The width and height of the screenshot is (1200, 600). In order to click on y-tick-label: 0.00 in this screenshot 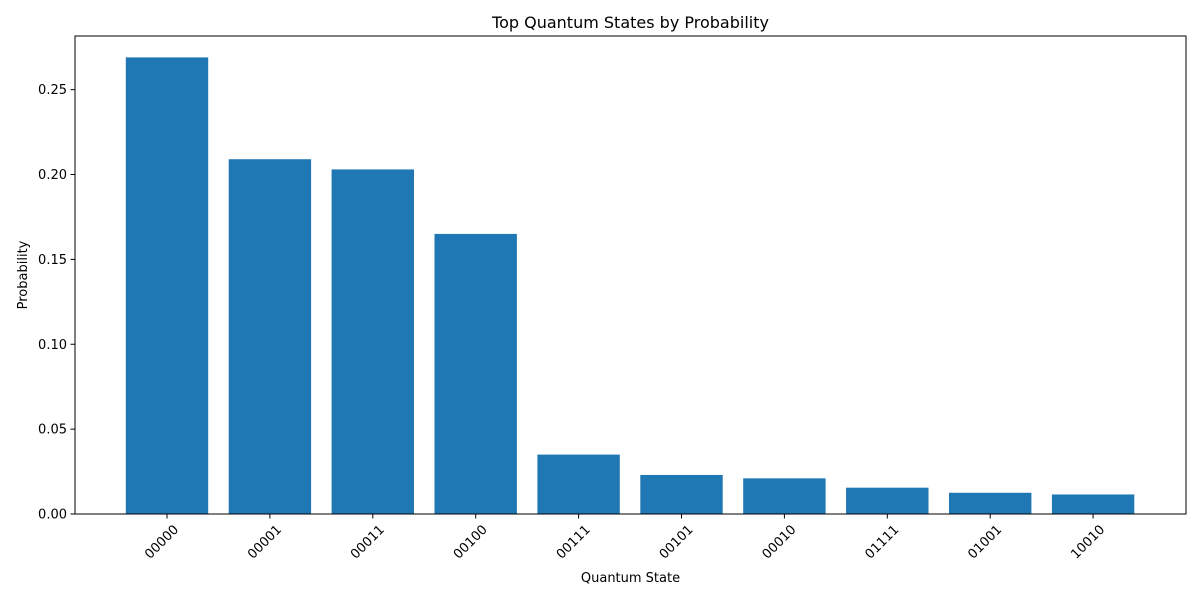, I will do `click(52, 515)`.